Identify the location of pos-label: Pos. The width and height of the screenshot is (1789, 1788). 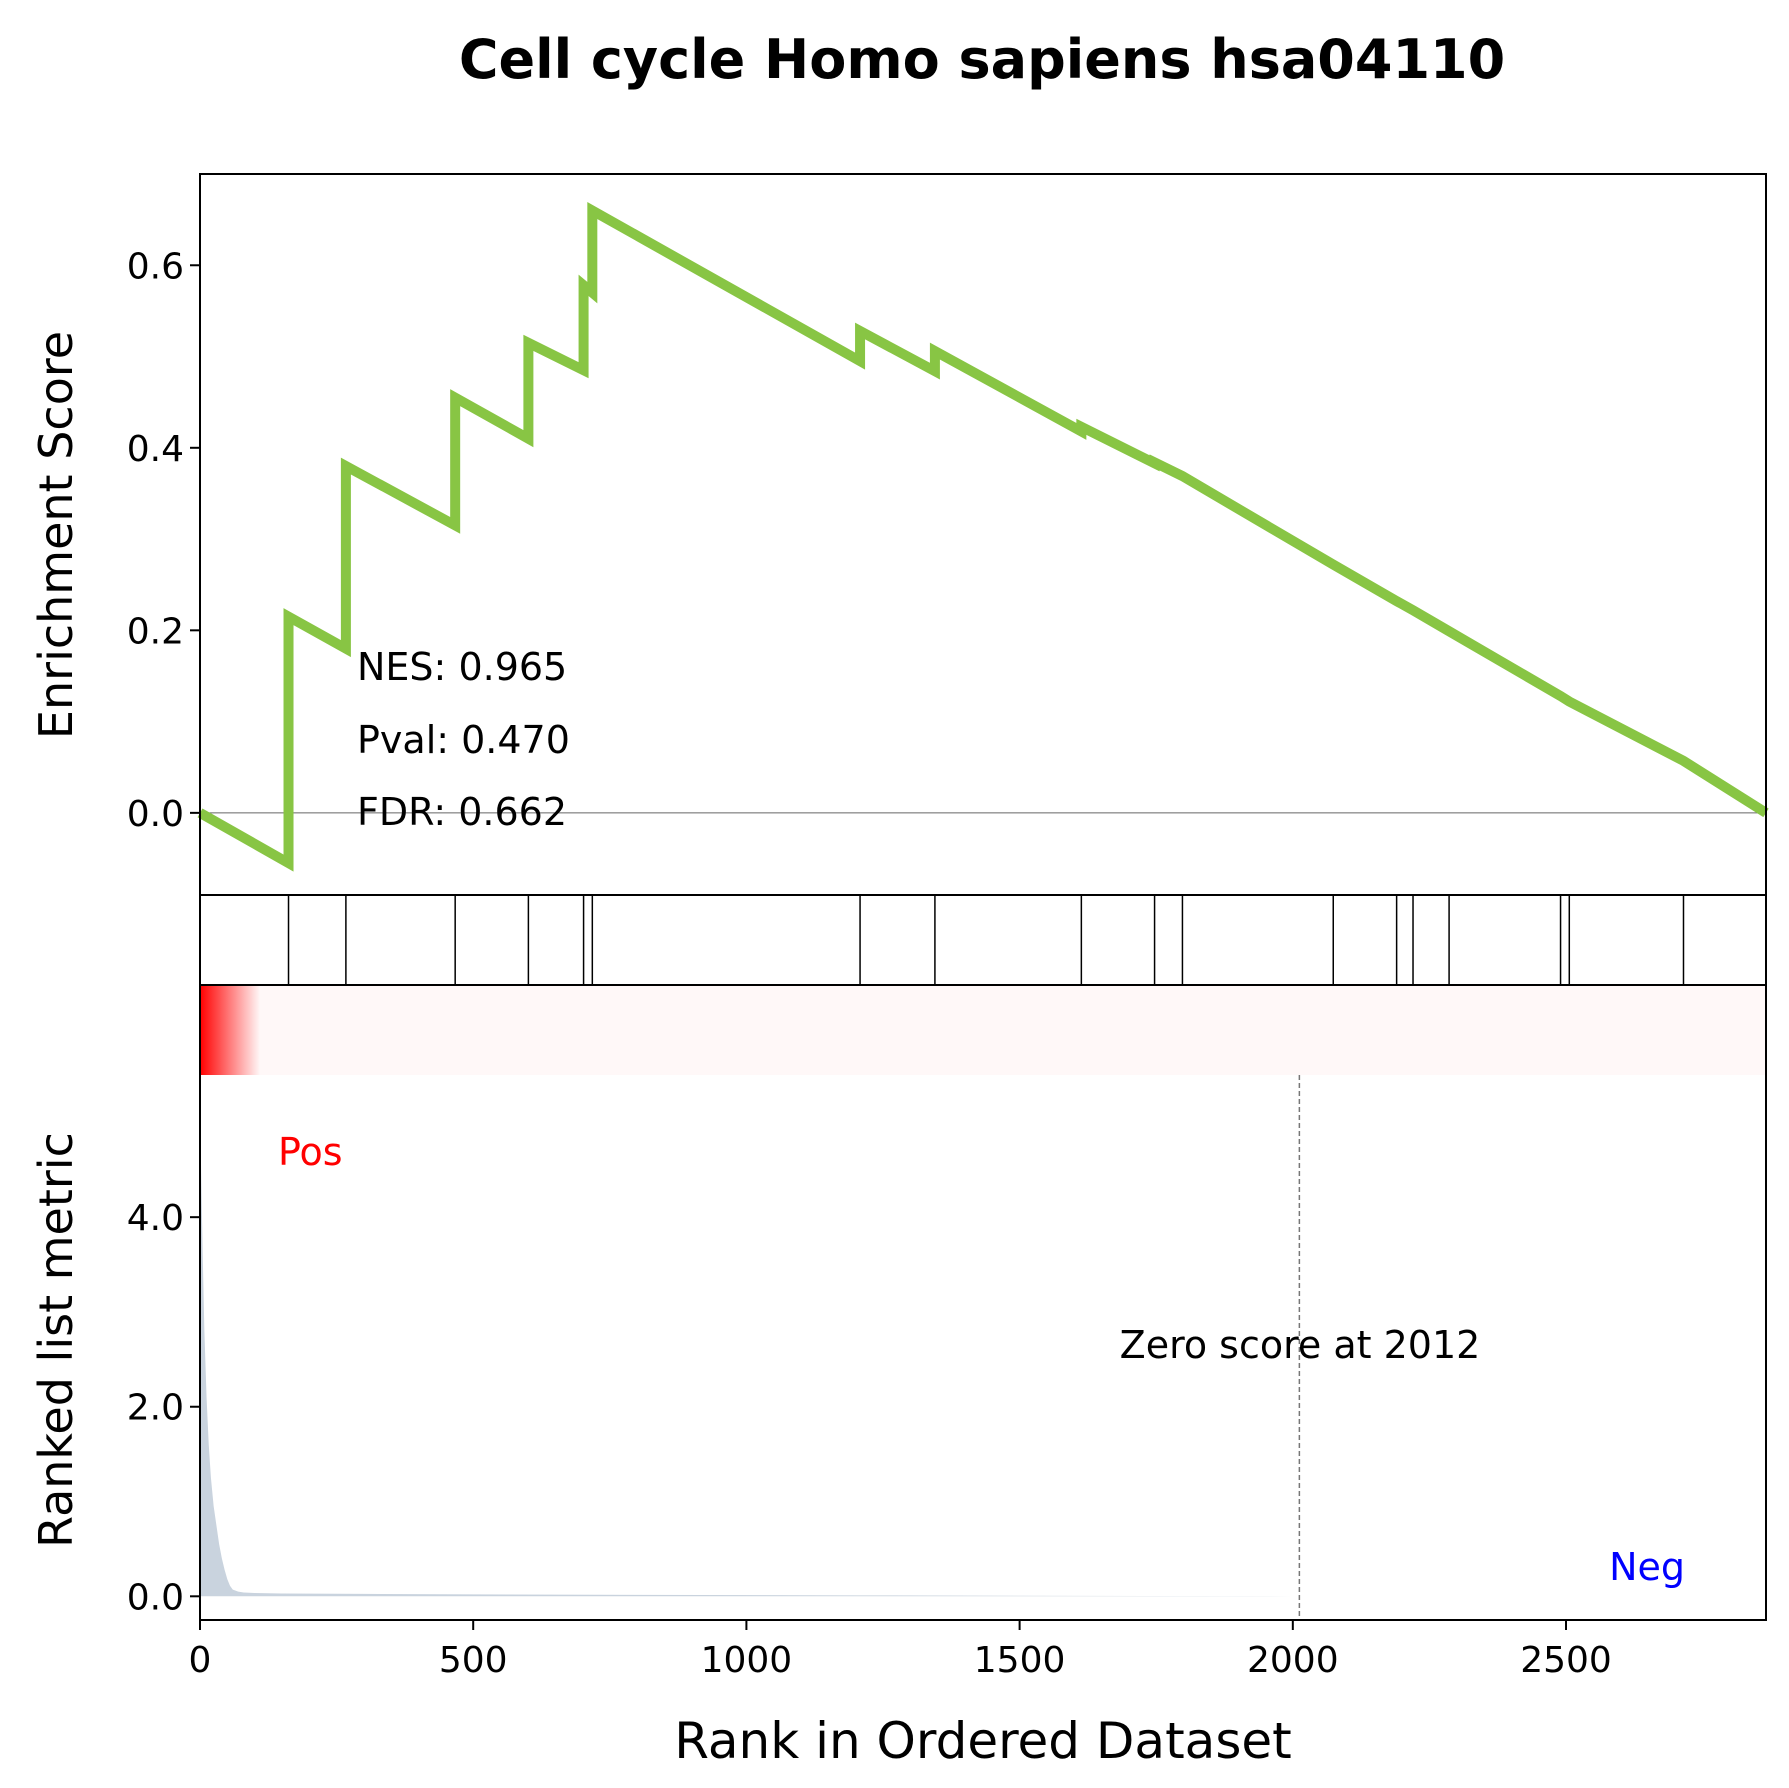
(310, 1152).